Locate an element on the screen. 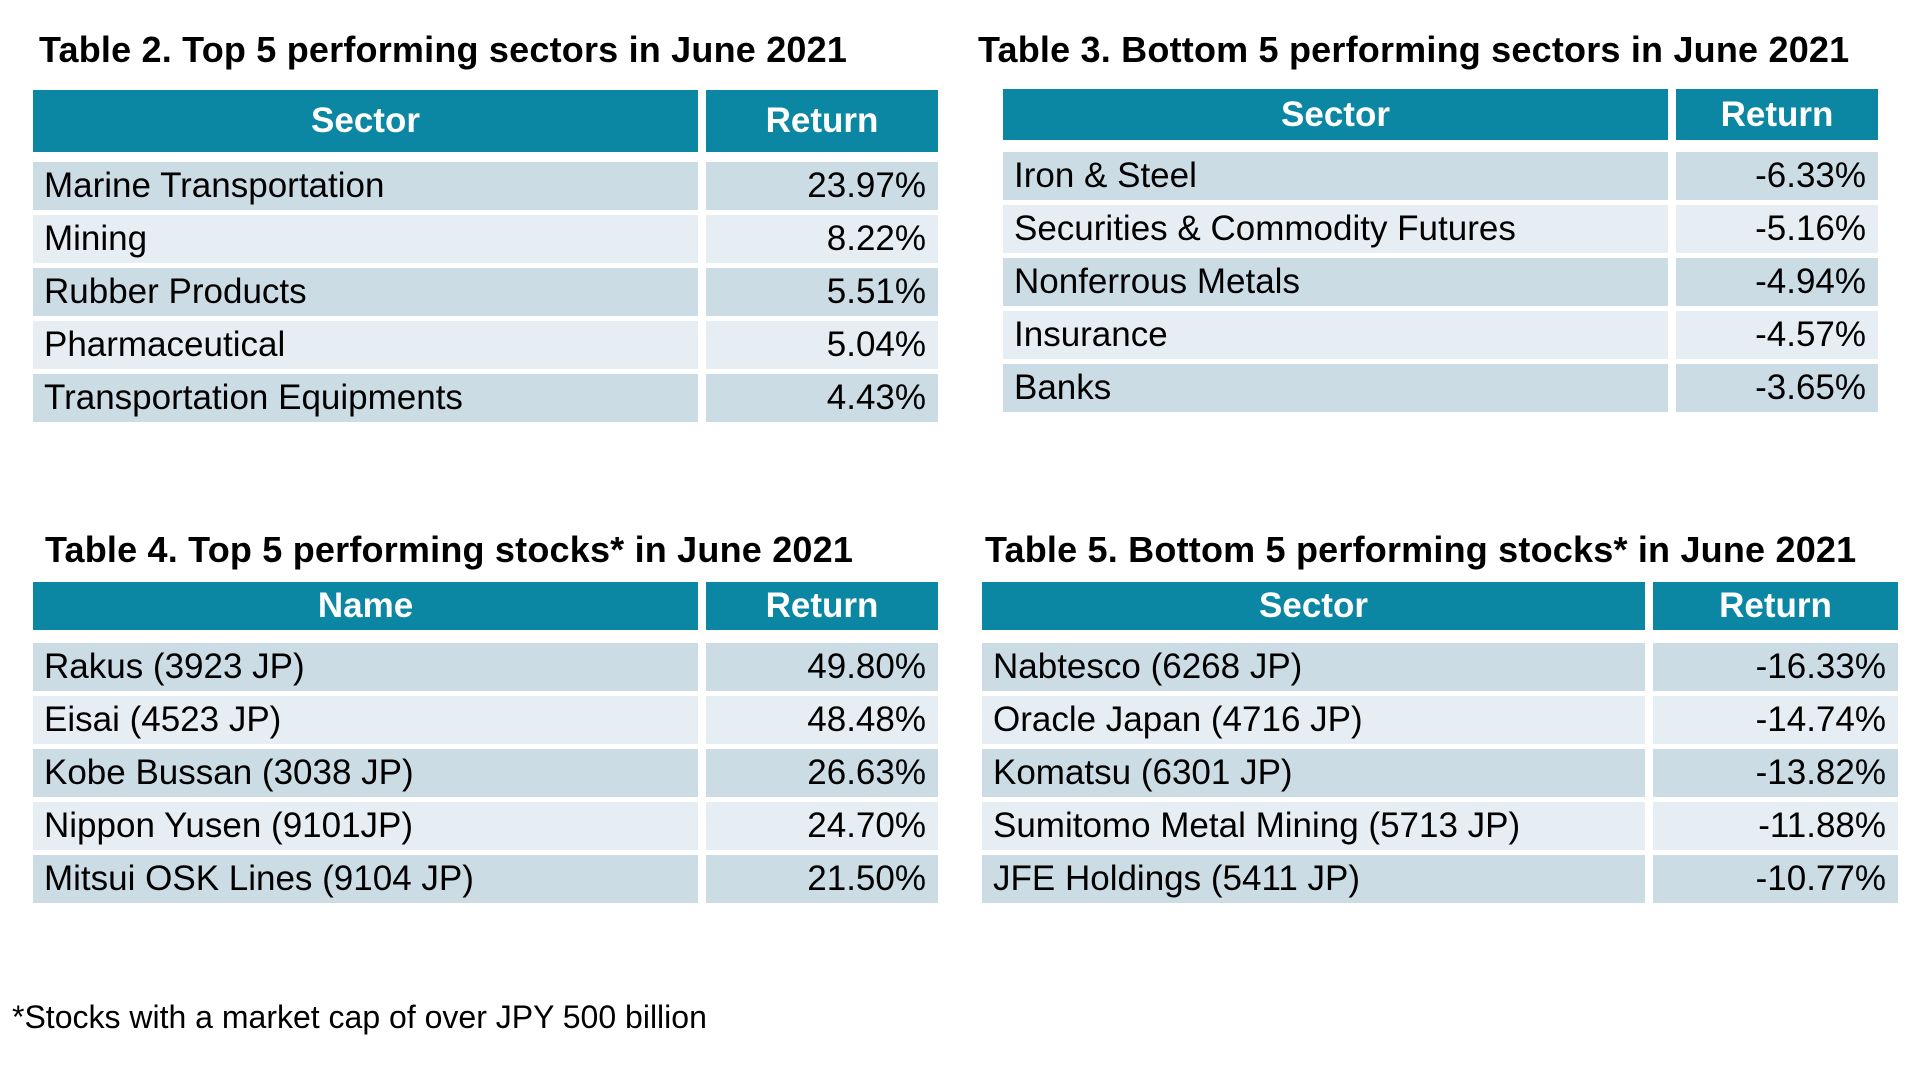  row-return-cell: 4.43% is located at coordinates (822, 398).